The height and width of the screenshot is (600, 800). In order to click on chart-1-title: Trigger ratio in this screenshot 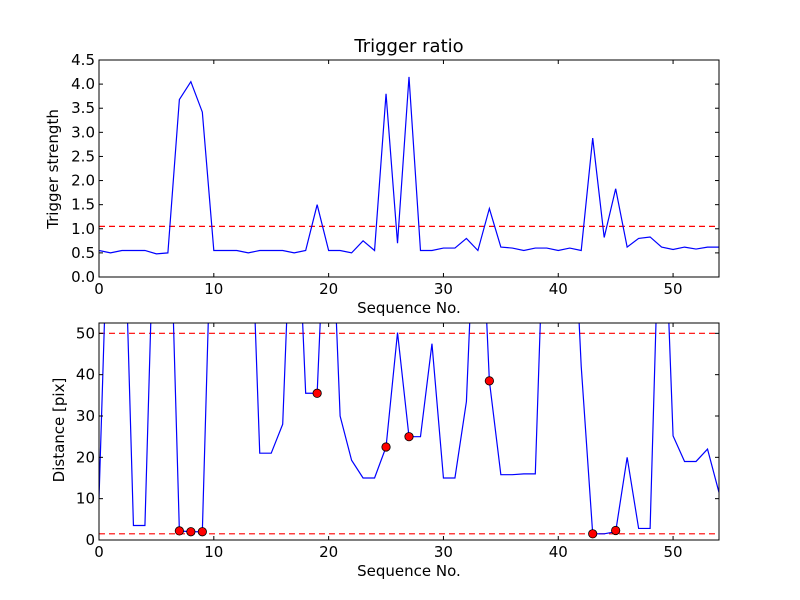, I will do `click(408, 46)`.